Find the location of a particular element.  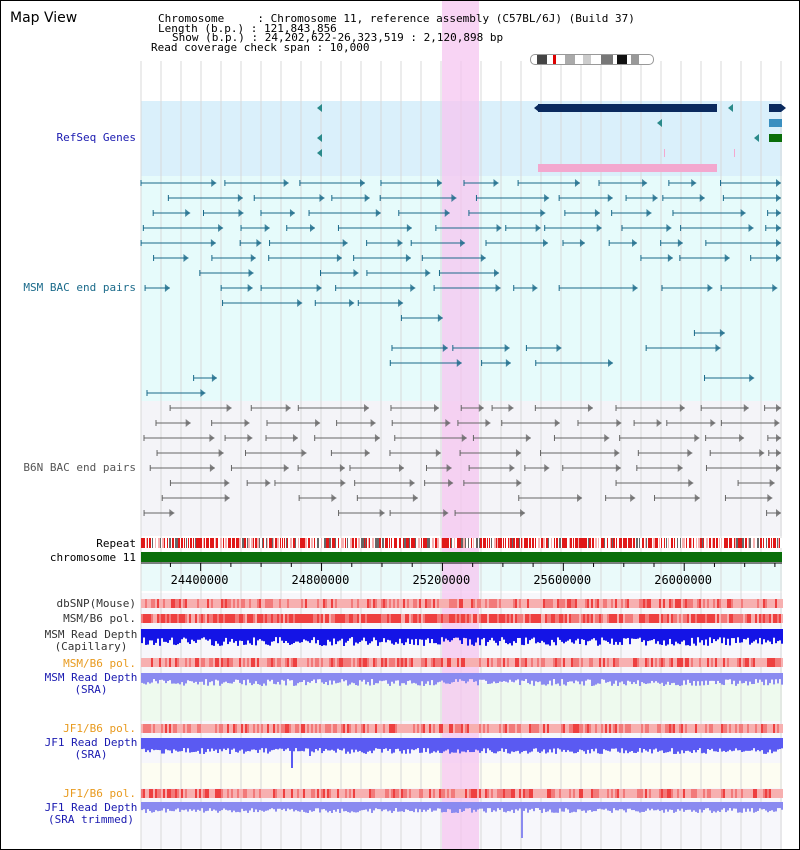

b6n-bac-pair-end is located at coordinates (519, 483).